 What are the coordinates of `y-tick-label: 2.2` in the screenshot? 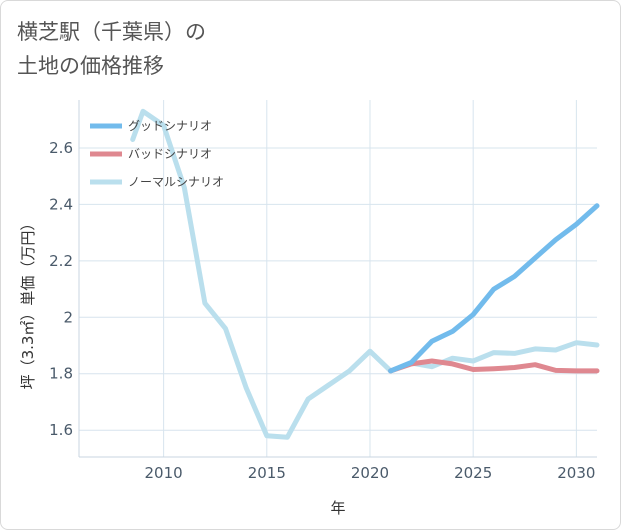 It's located at (61, 261).